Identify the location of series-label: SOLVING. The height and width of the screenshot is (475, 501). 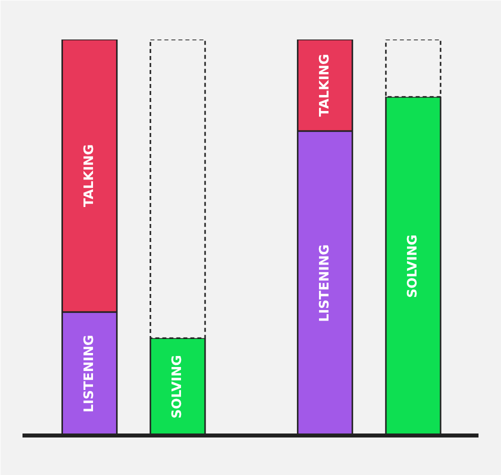
(178, 386).